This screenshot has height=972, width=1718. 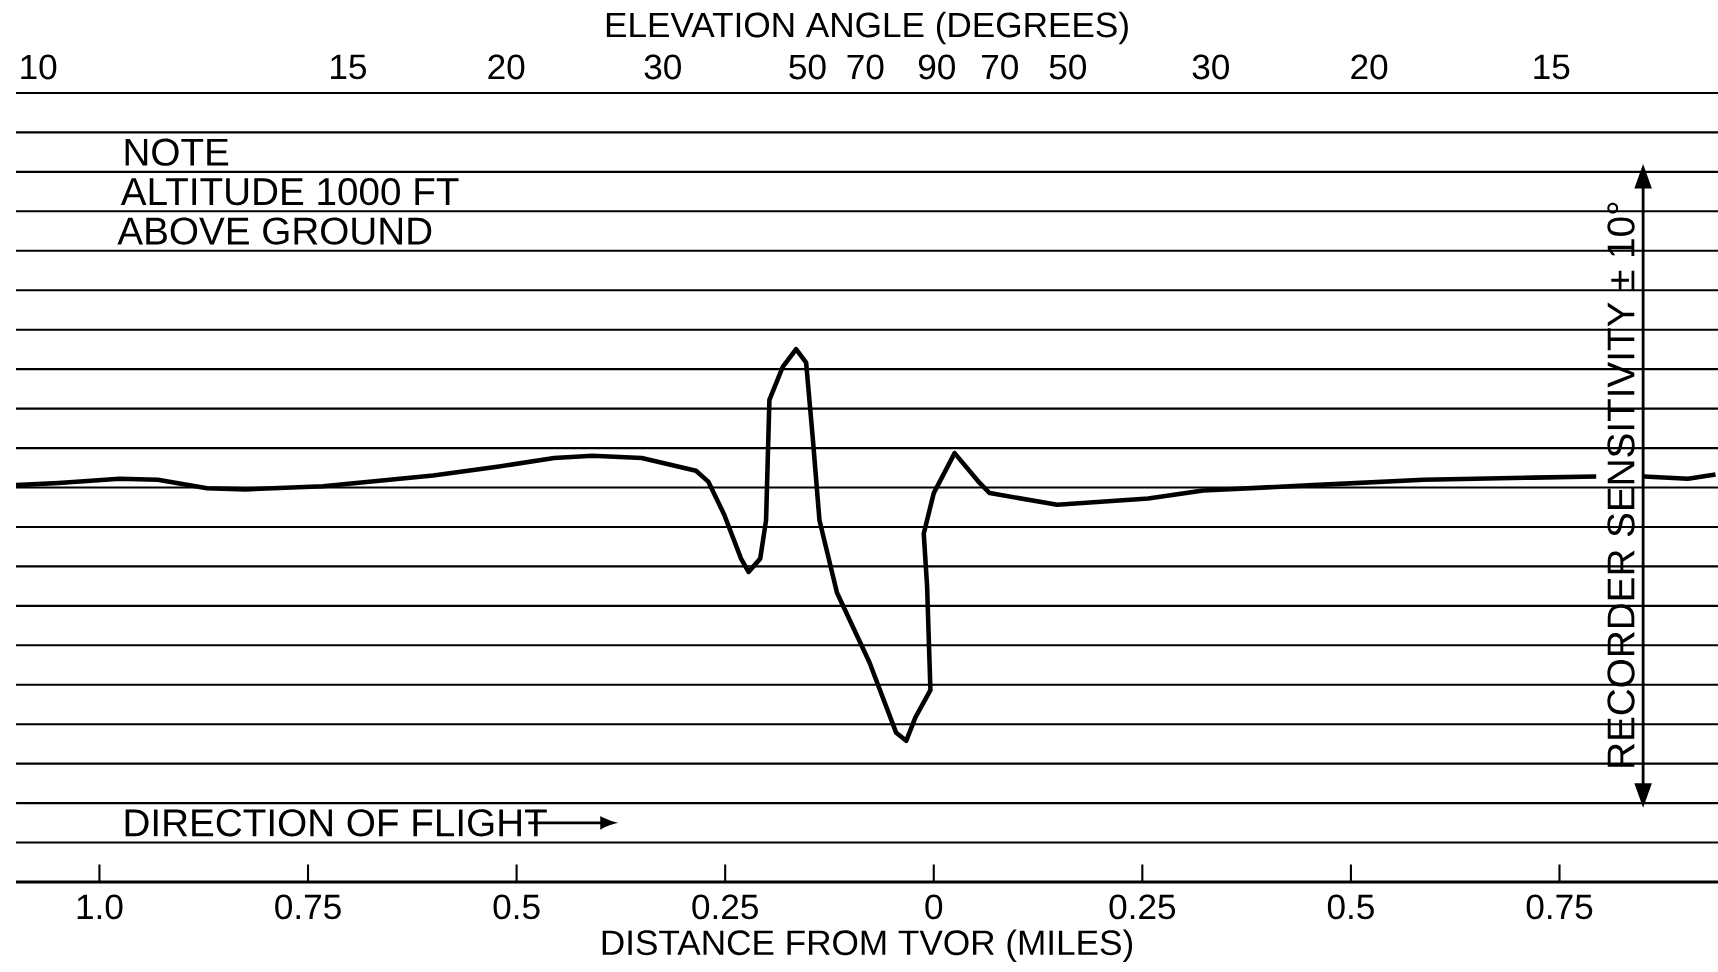 What do you see at coordinates (274, 231) in the screenshot?
I see `text: ABOVE GROUND` at bounding box center [274, 231].